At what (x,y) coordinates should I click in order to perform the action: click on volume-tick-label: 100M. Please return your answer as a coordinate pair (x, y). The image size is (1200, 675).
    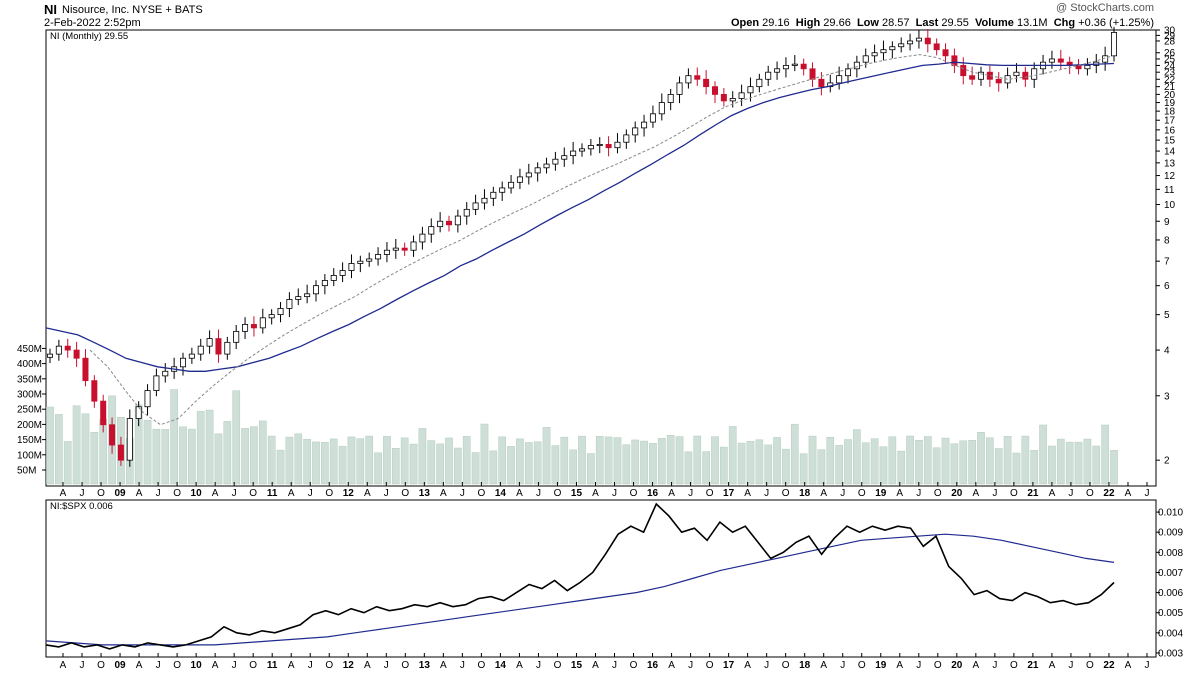
    Looking at the image, I should click on (29, 455).